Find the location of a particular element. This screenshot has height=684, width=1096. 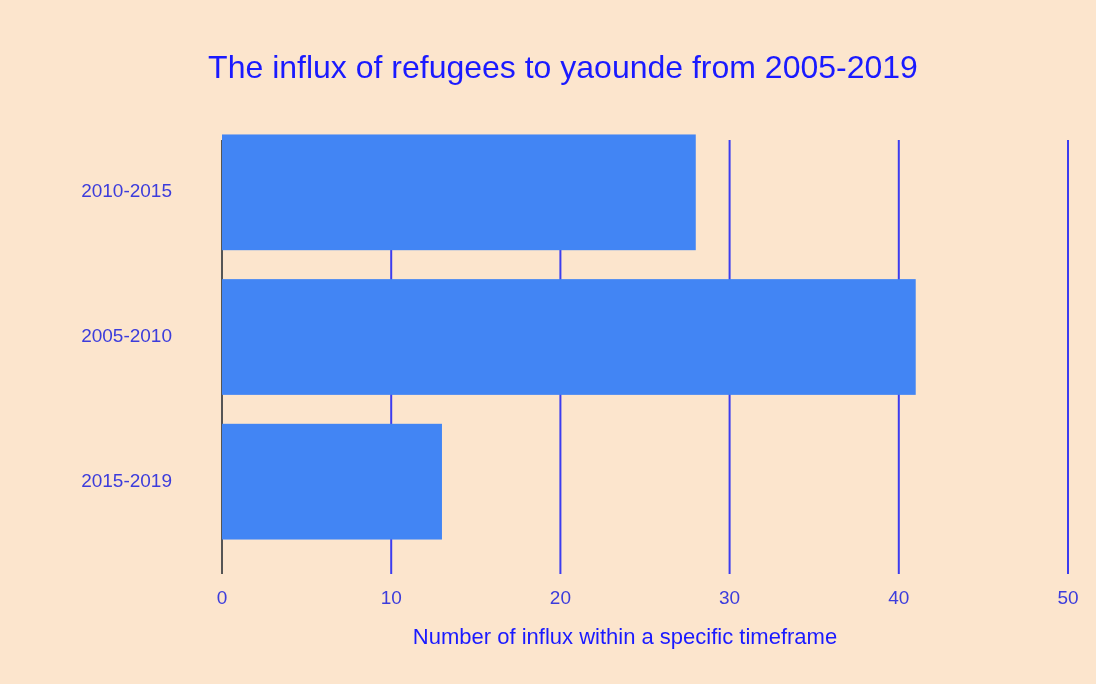

x-axis-title: Number of influx within a specific timeframe is located at coordinates (625, 636).